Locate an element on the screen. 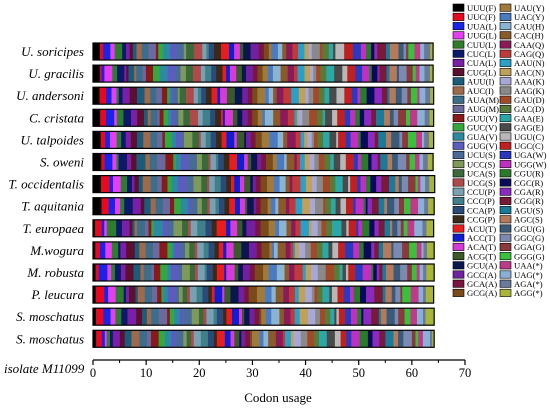 The width and height of the screenshot is (550, 409). x-tick-label: 60 is located at coordinates (412, 373).